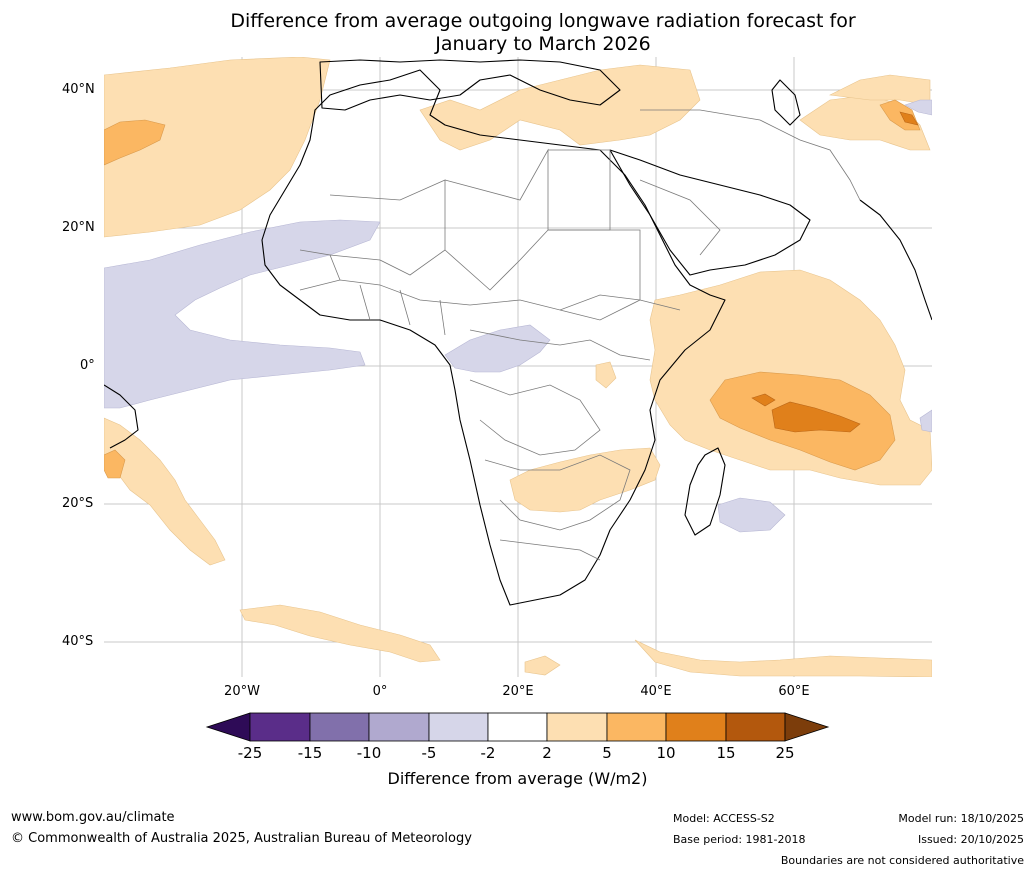  I want to click on coast-arabia, so click(710, 212).